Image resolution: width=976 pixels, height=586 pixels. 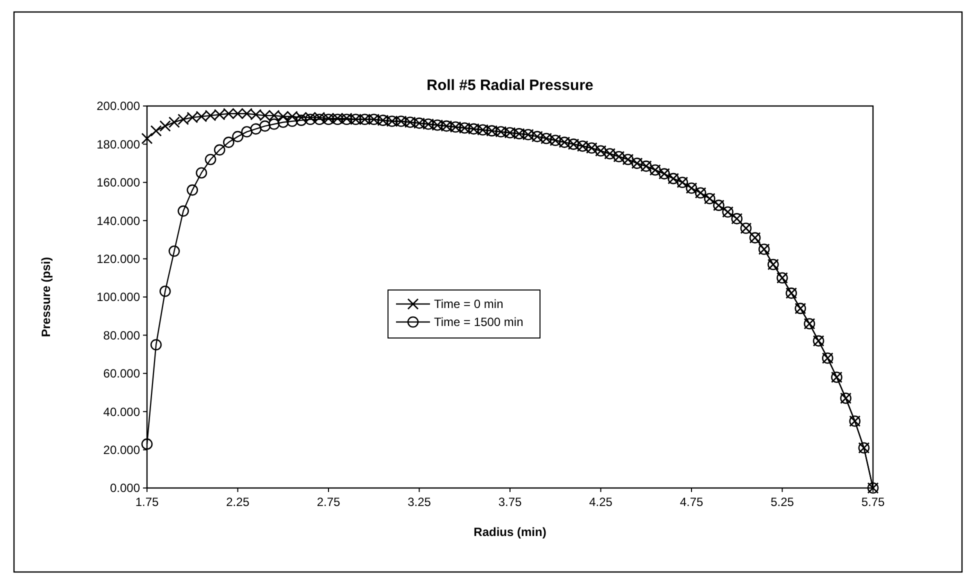 I want to click on chart-title: Roll #5 Radial Pressure, so click(x=510, y=85).